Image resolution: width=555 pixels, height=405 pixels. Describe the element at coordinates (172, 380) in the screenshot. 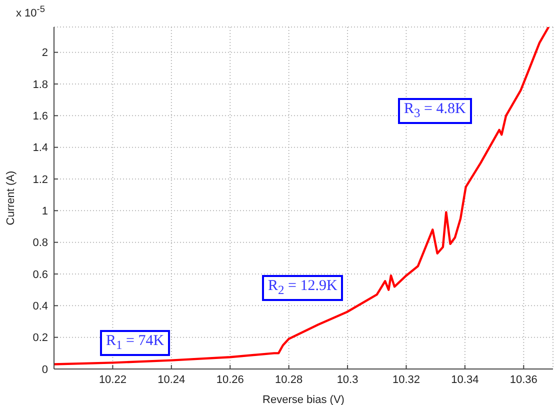

I see `x-tick-label: 10.24` at that location.